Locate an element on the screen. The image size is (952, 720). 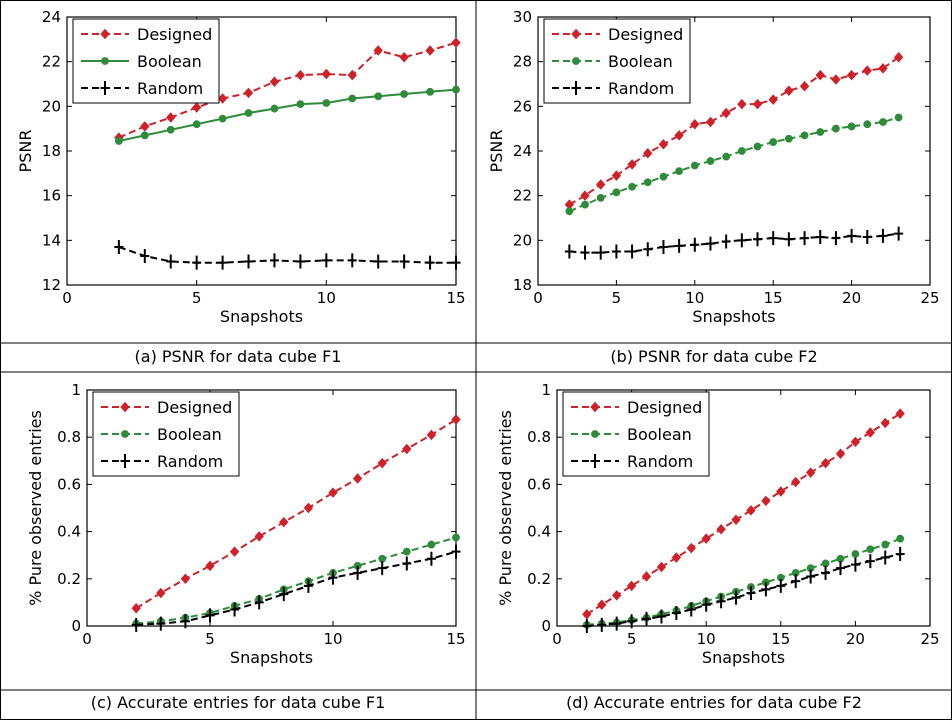
y-tick-label: 0.2 is located at coordinates (69, 579).